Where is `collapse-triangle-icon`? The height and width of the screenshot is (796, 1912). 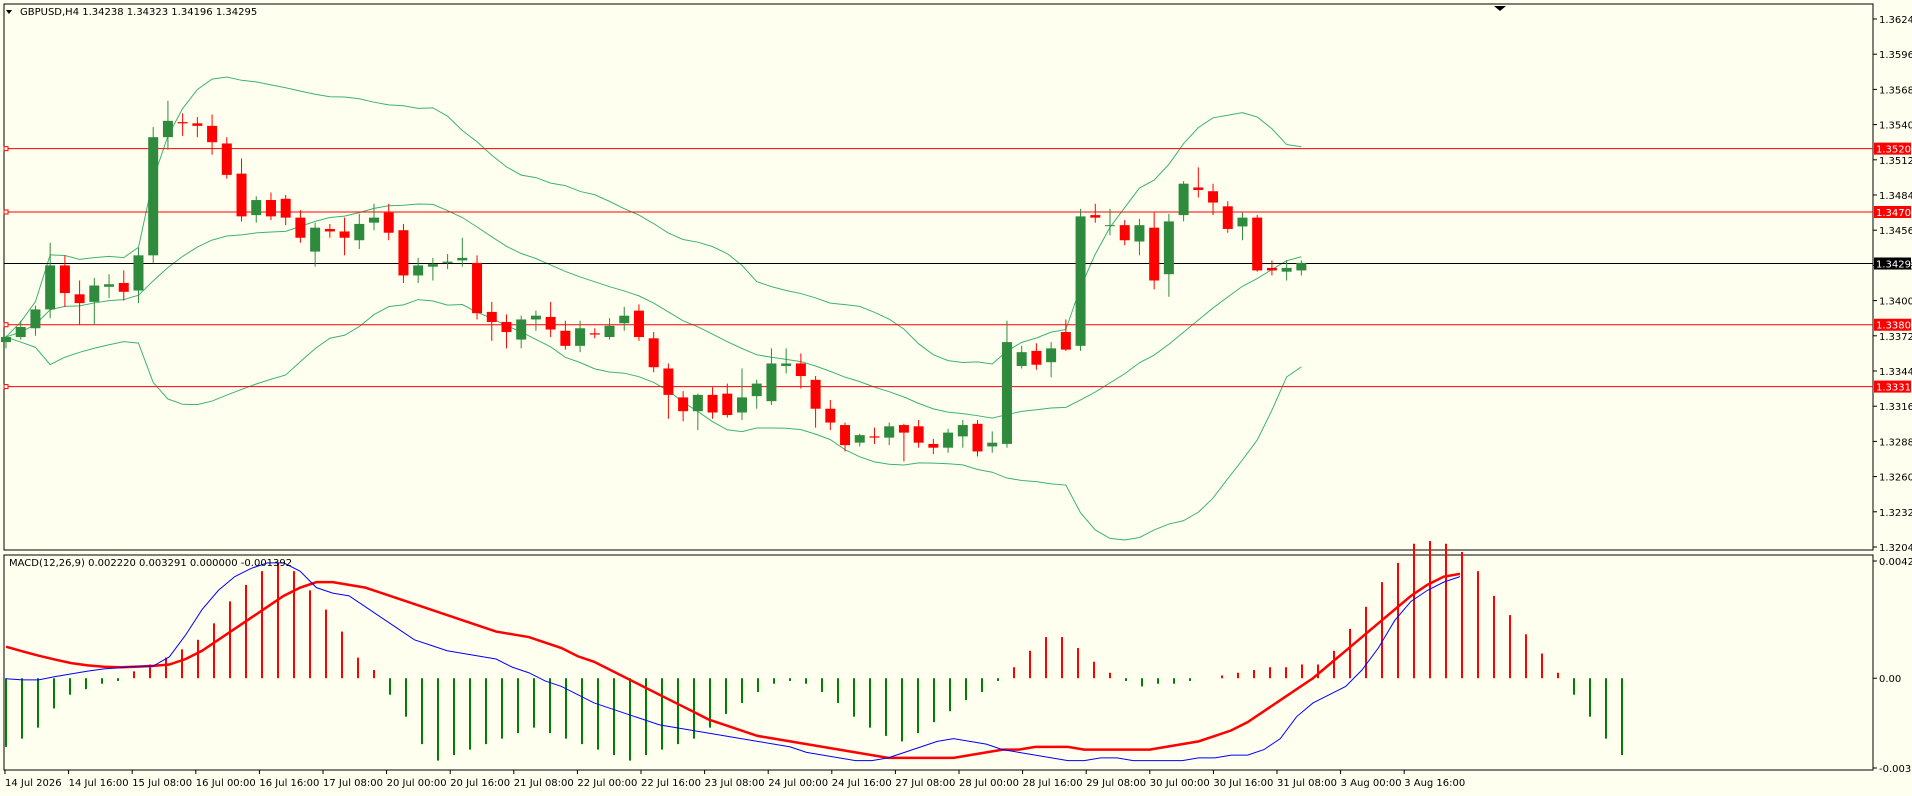
collapse-triangle-icon is located at coordinates (9, 12).